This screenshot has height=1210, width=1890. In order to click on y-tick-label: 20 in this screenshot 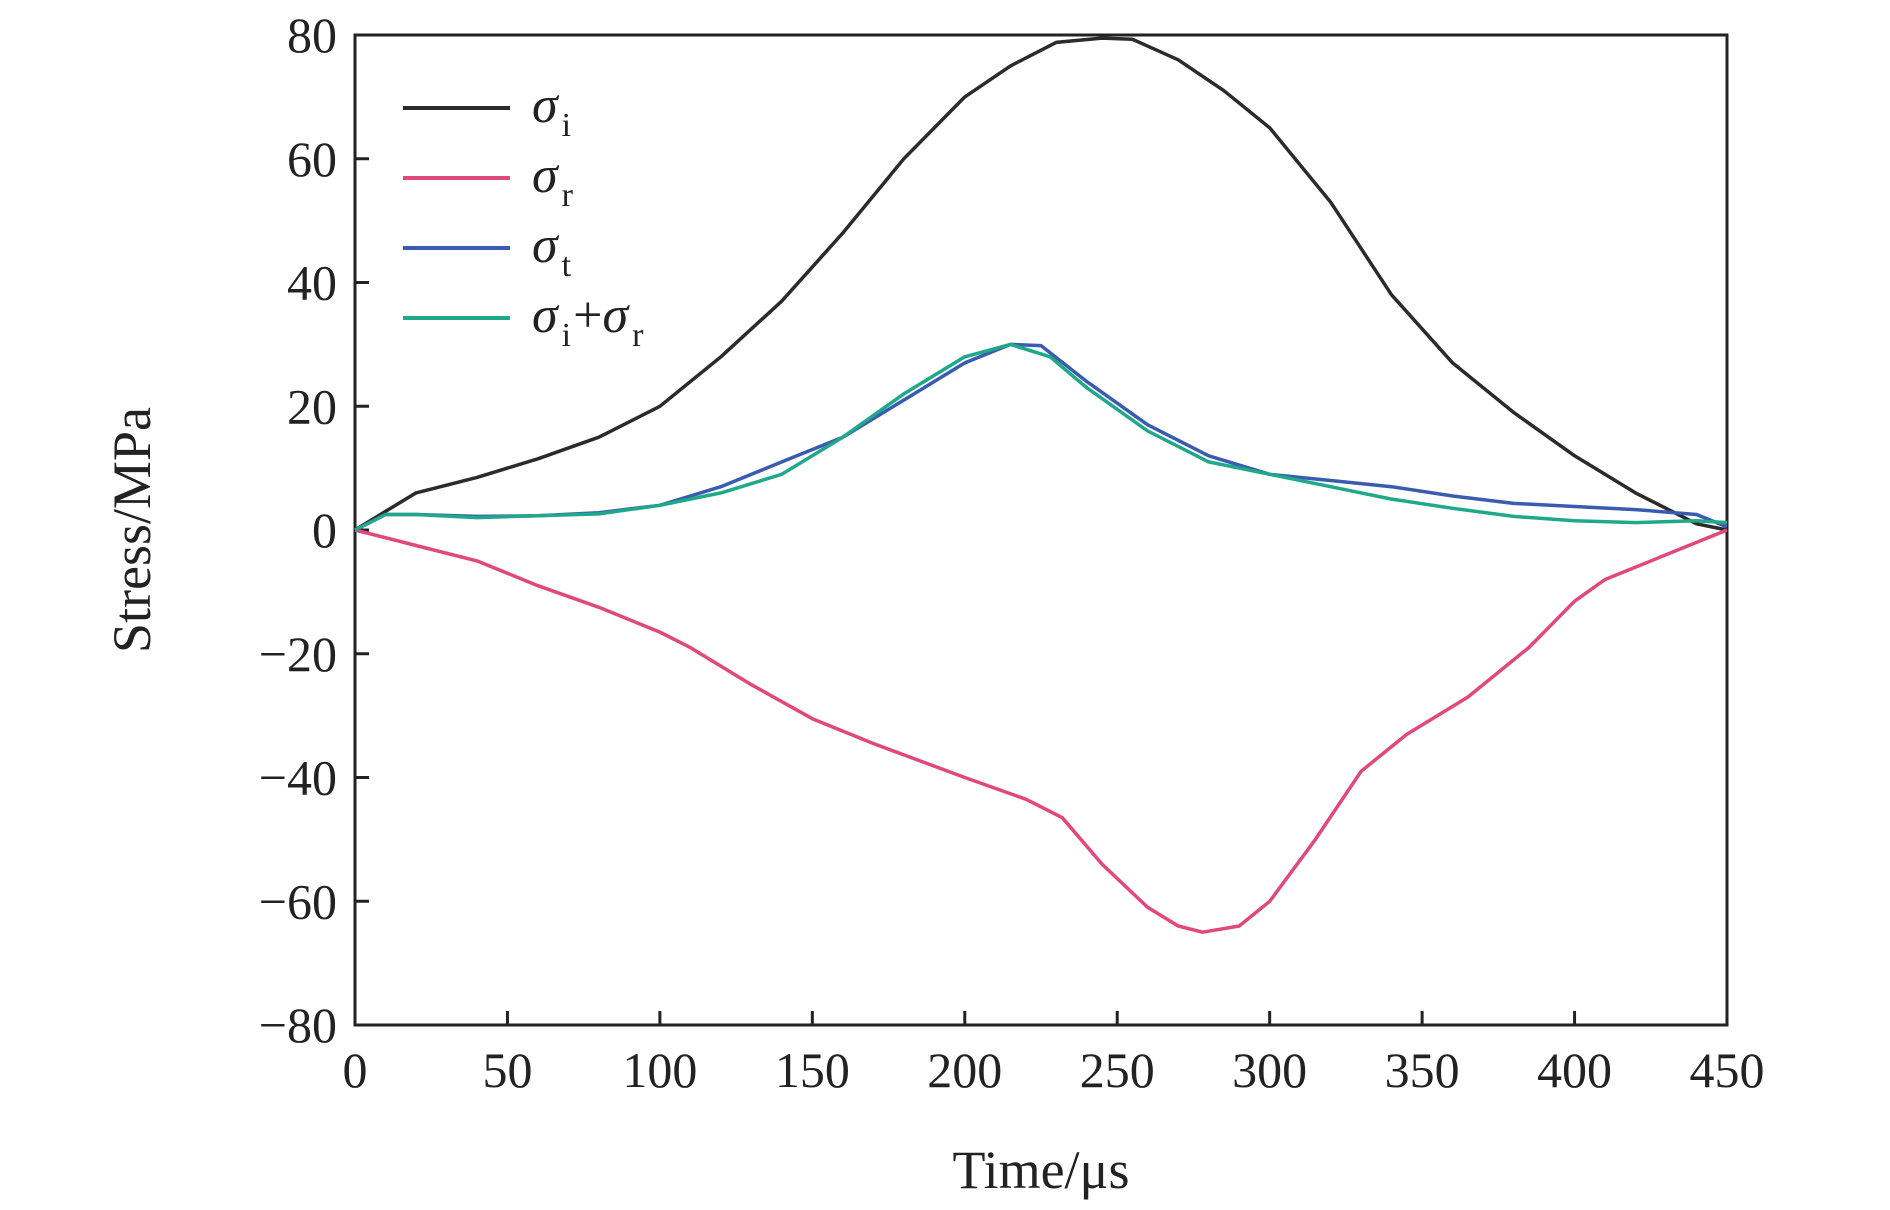, I will do `click(312, 406)`.